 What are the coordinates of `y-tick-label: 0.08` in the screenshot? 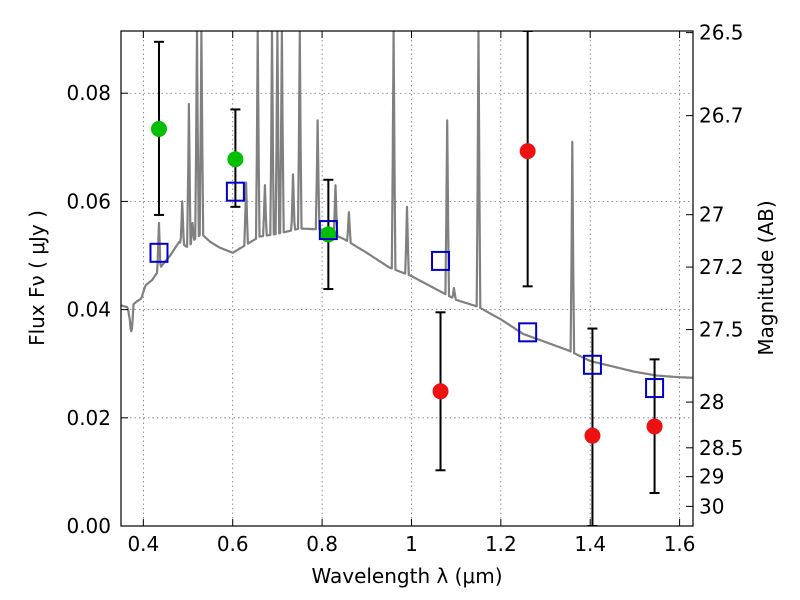 It's located at (88, 93).